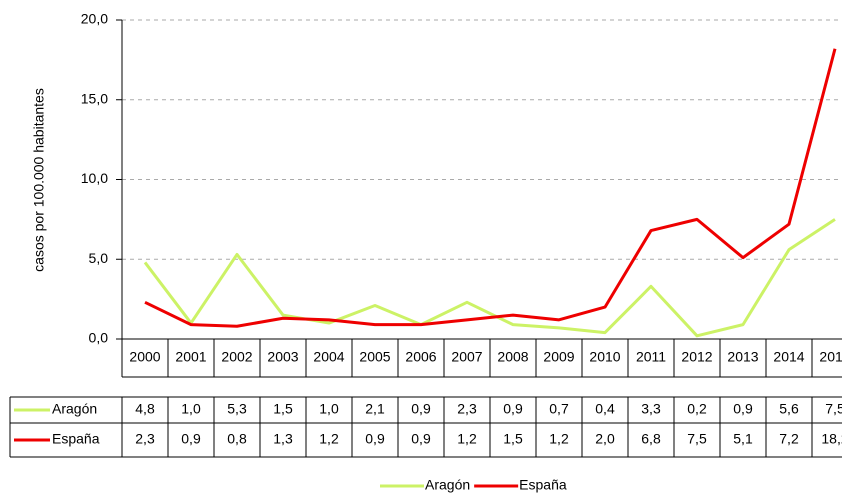 The height and width of the screenshot is (495, 842). What do you see at coordinates (375, 409) in the screenshot?
I see `table-cell: 2,1` at bounding box center [375, 409].